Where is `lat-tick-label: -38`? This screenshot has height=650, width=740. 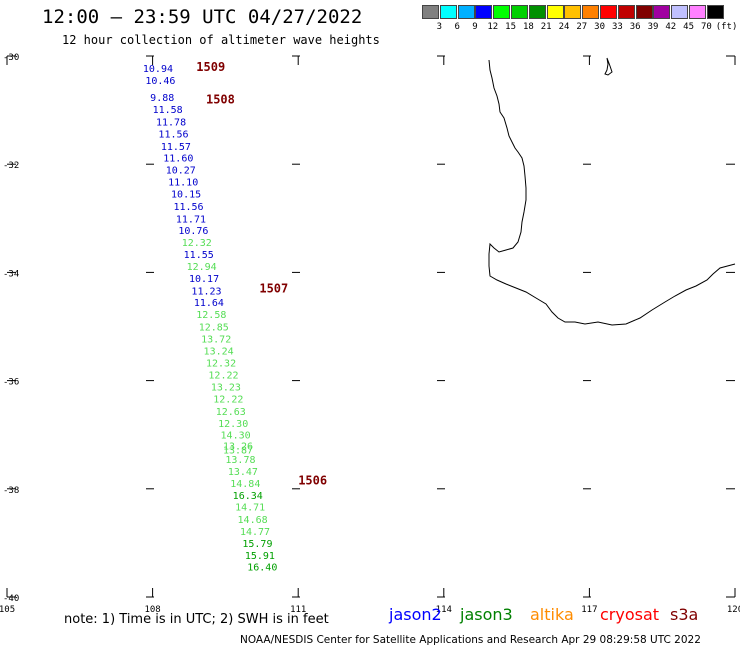
lat-tick-label: -38 is located at coordinates (11, 491).